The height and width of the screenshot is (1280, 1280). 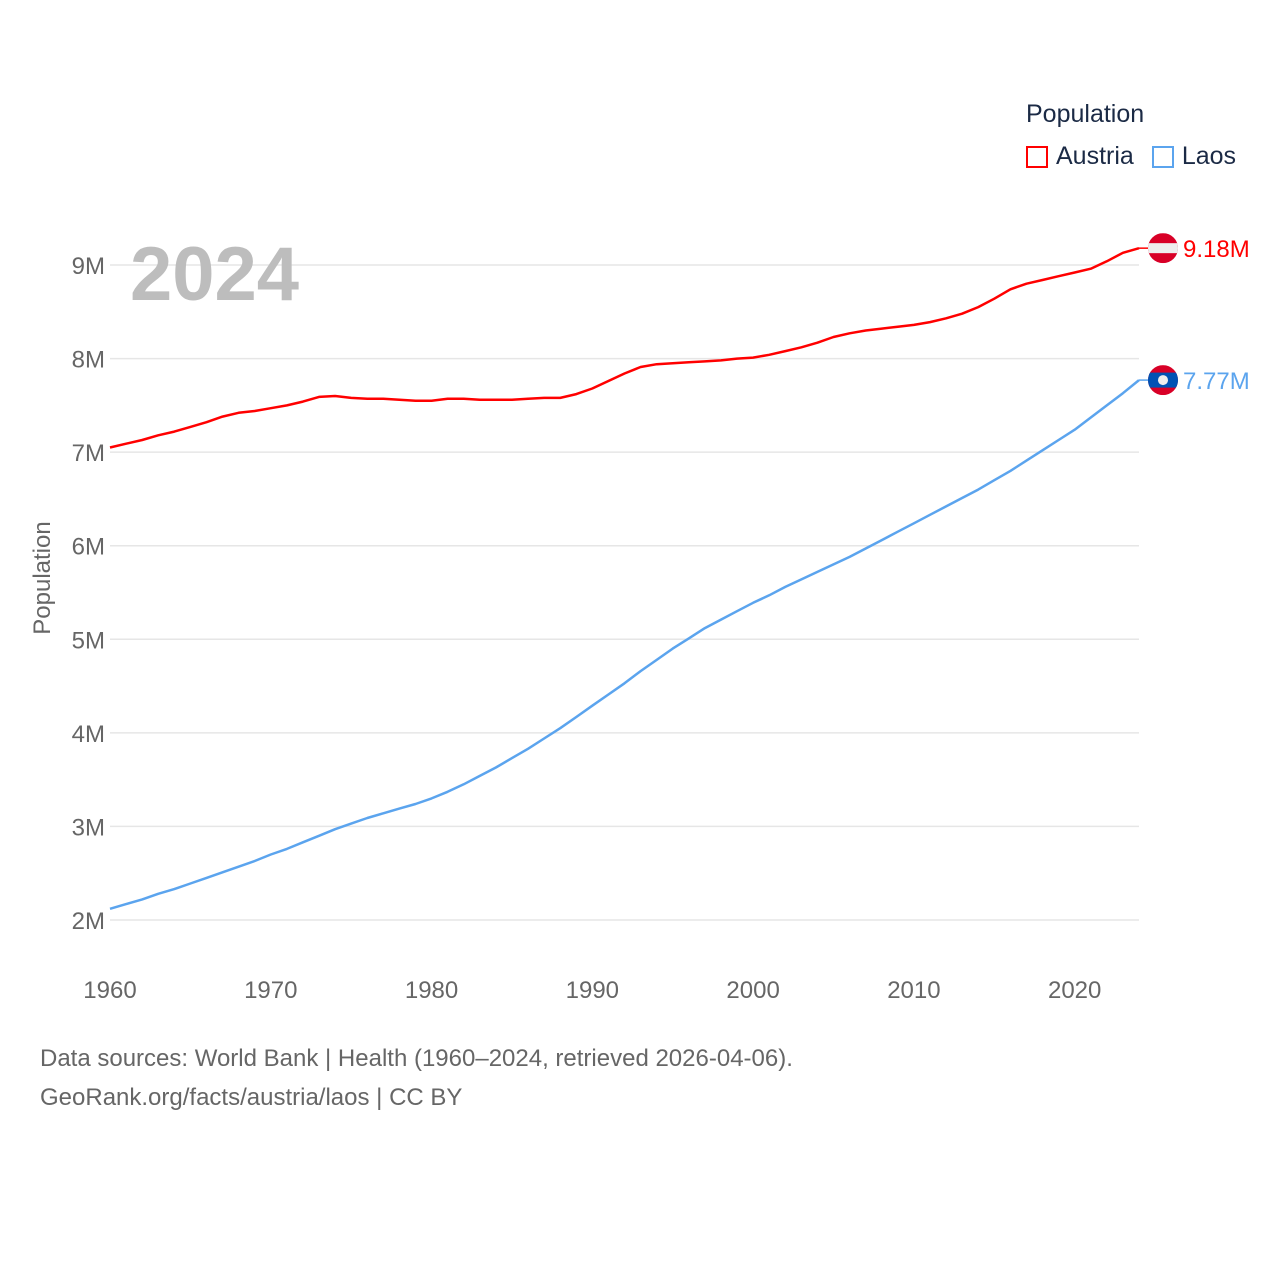 I want to click on y-tick-label: 9M, so click(x=88, y=266).